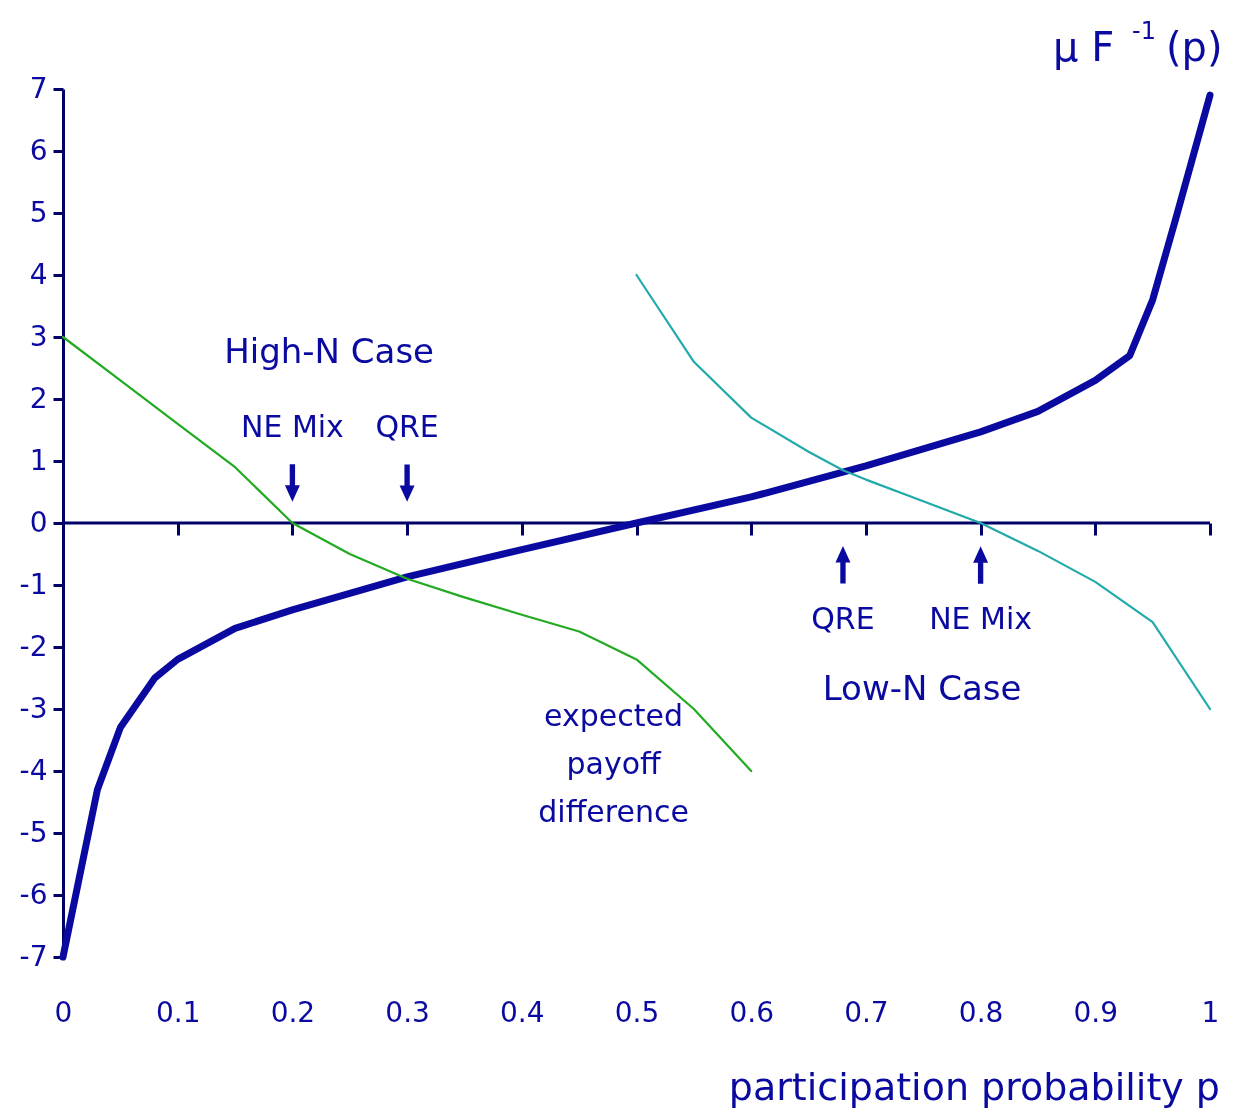  Describe the element at coordinates (33, 646) in the screenshot. I see `y-tick-label: -2` at that location.